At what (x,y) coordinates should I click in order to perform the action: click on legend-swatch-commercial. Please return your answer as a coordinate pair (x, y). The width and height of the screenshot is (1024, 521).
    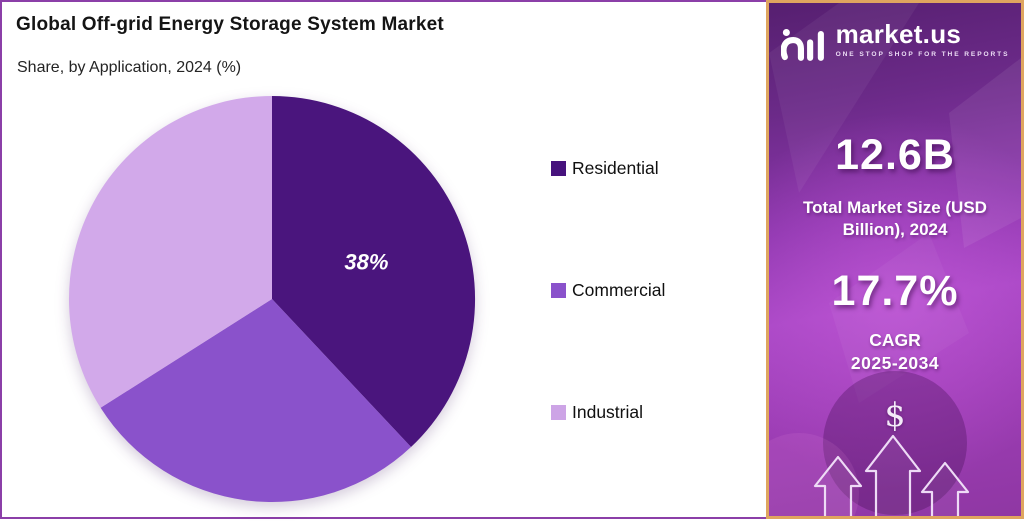
    Looking at the image, I should click on (558, 290).